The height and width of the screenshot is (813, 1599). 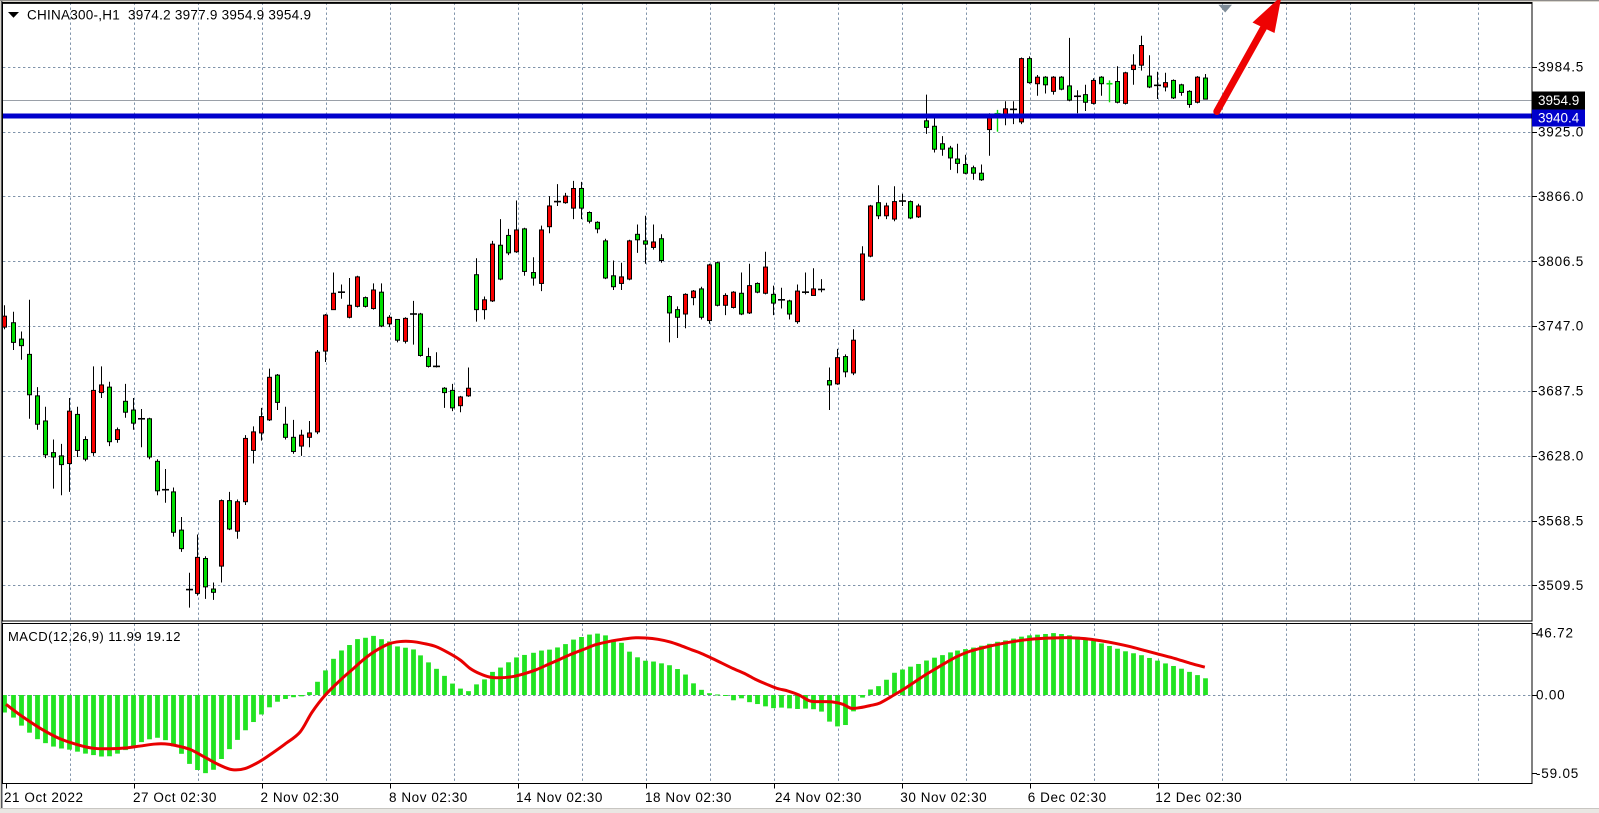 What do you see at coordinates (1561, 521) in the screenshot?
I see `svg-text: 3568.5` at bounding box center [1561, 521].